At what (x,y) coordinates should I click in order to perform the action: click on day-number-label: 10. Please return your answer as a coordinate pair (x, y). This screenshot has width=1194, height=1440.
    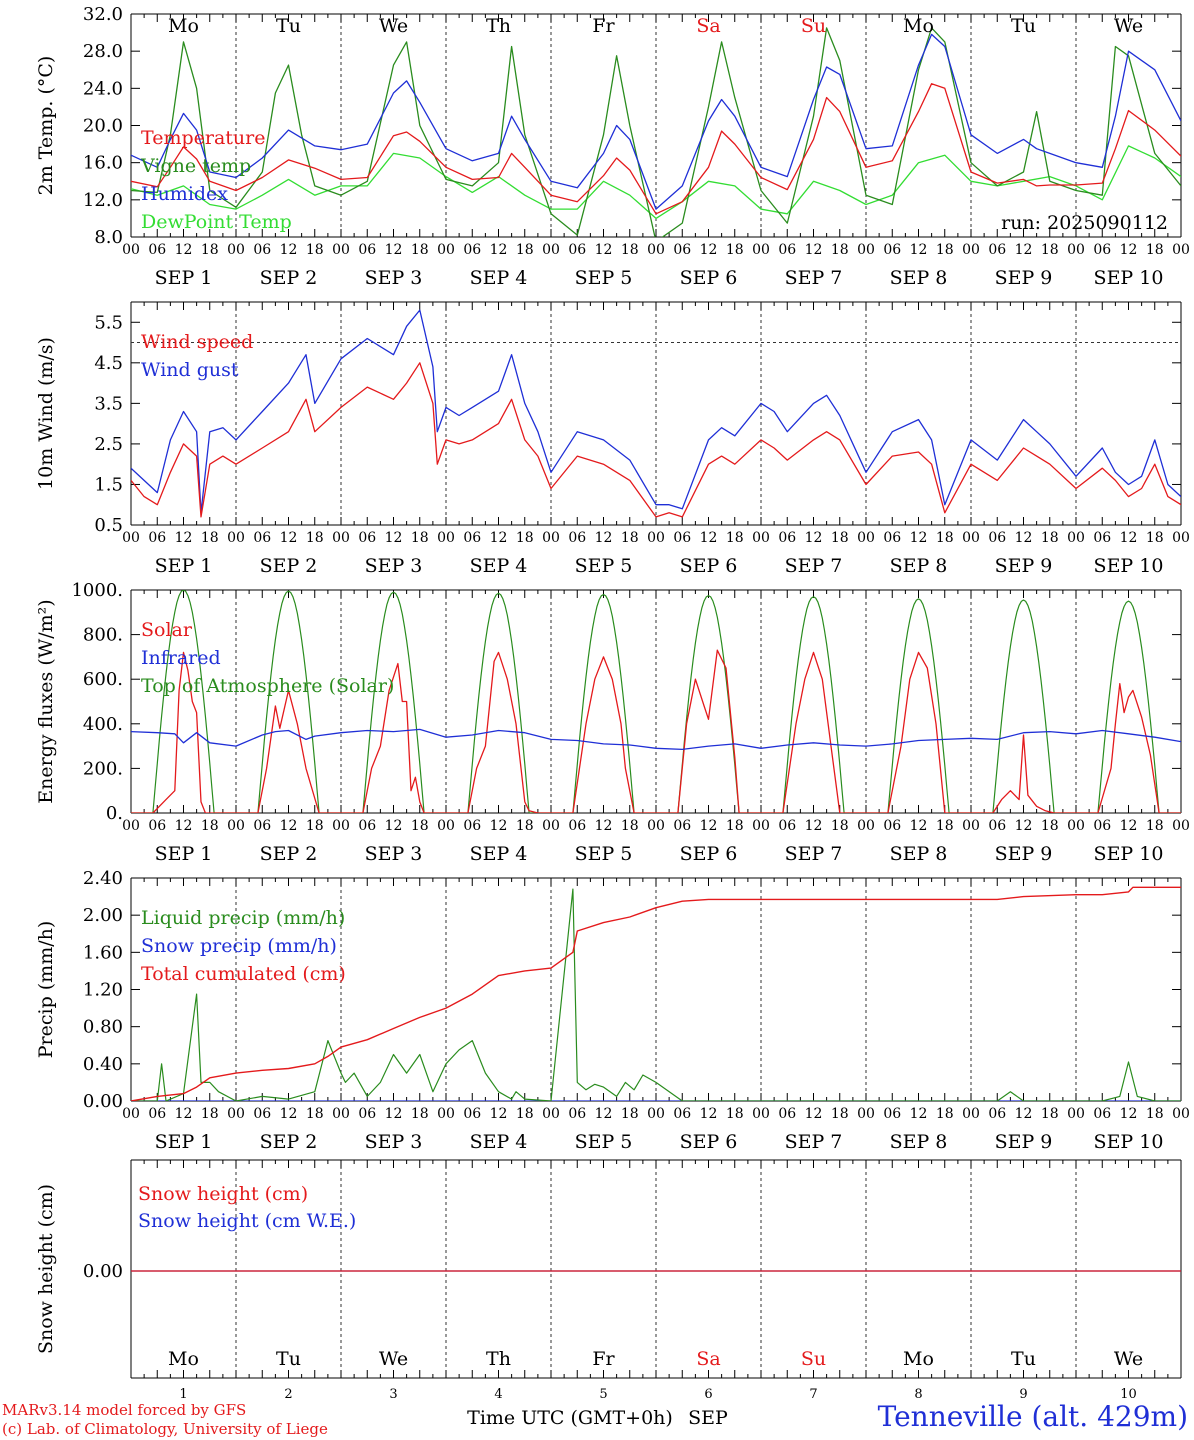
    Looking at the image, I should click on (1128, 1394).